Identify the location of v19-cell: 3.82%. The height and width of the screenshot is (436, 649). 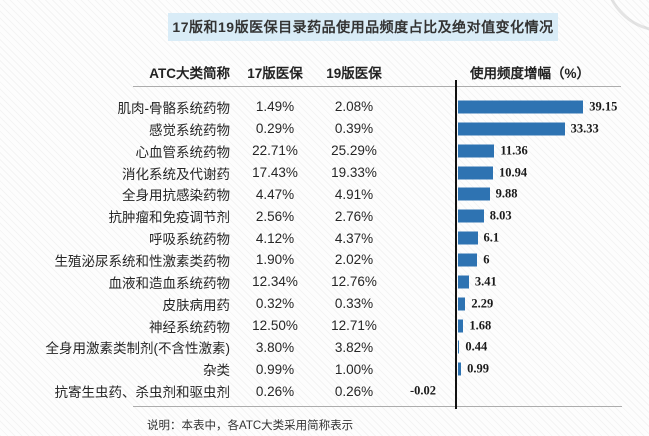
(354, 347).